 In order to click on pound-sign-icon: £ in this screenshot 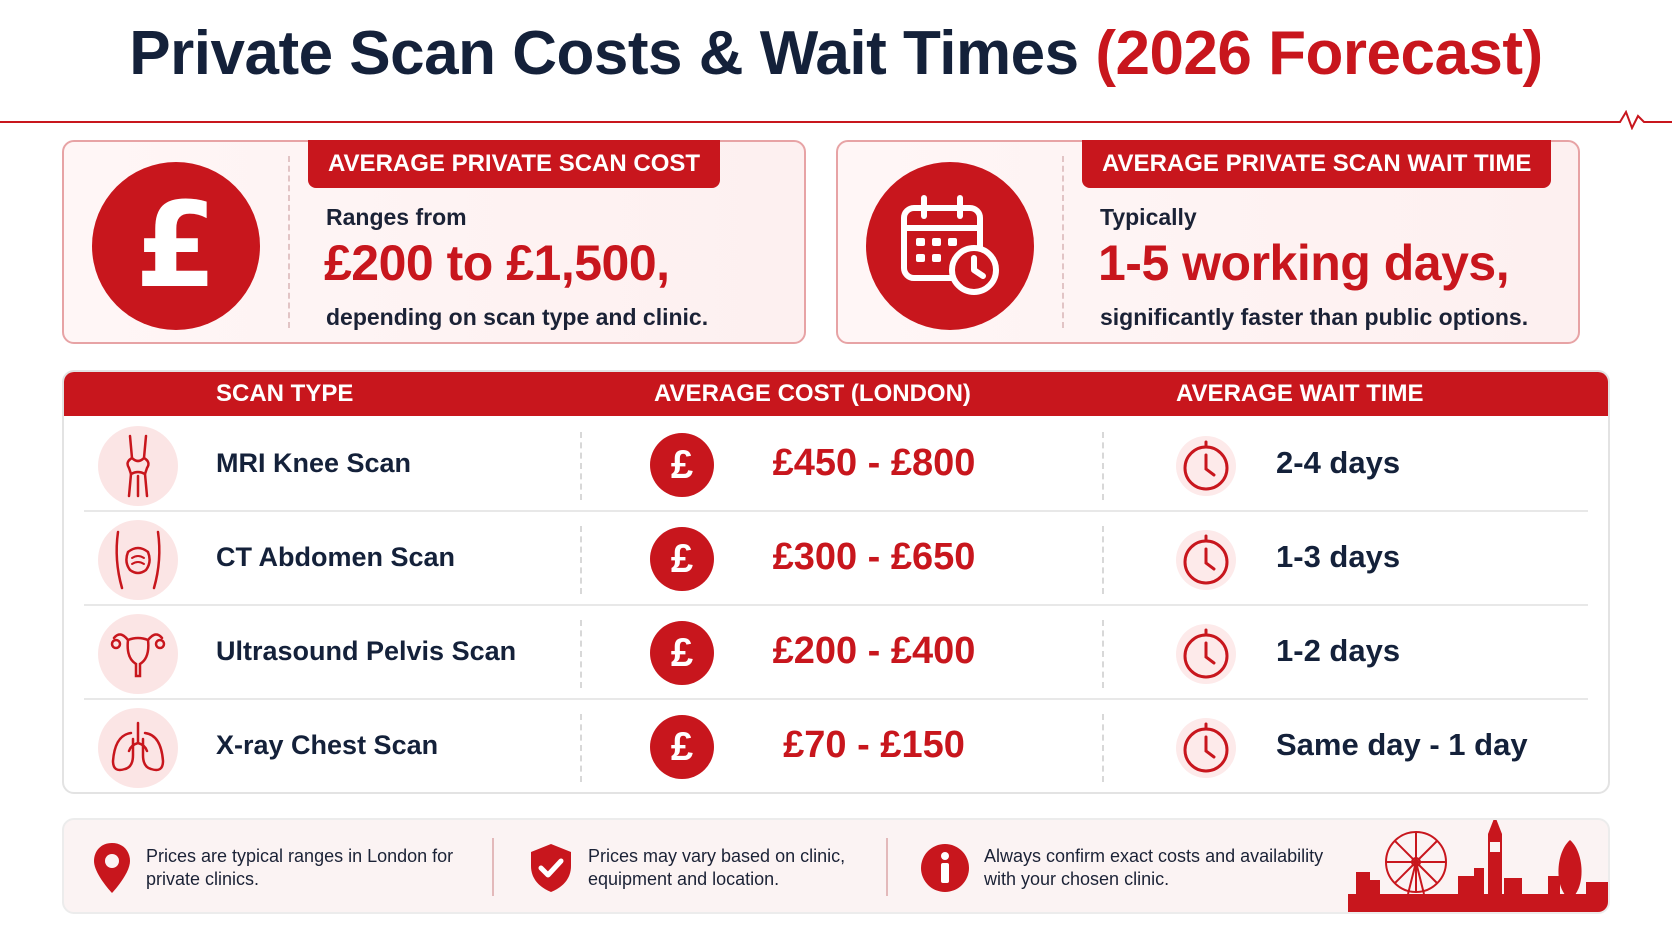, I will do `click(176, 246)`.